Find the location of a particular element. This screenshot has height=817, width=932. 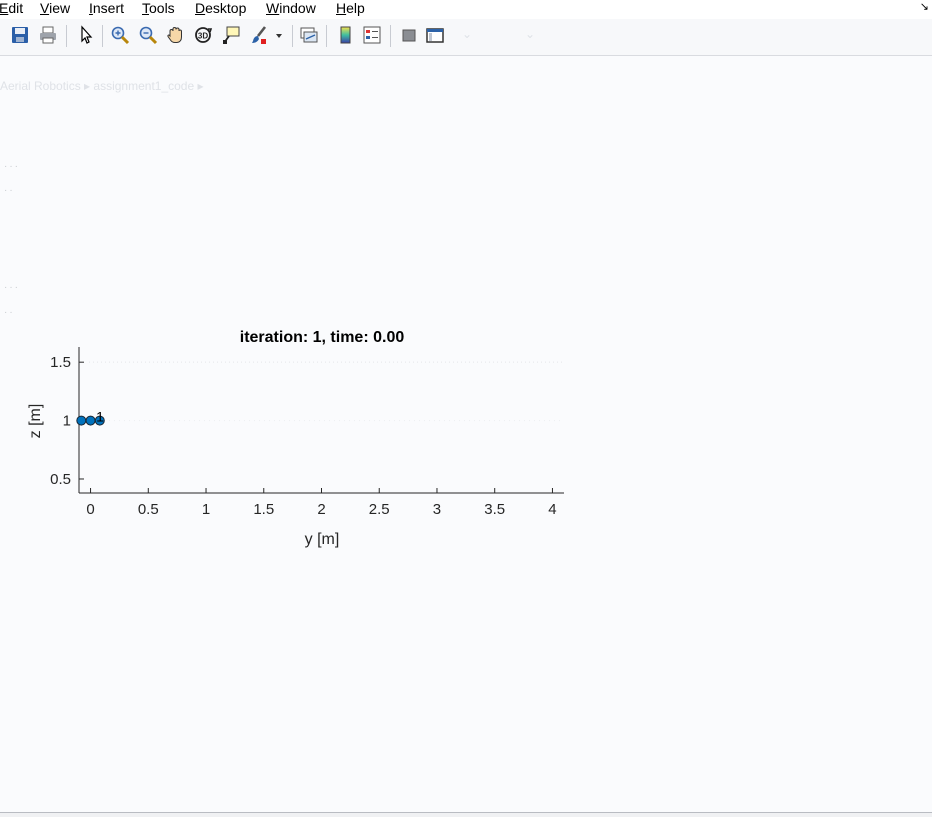

rotate-3d-icon: 3D is located at coordinates (203, 35).